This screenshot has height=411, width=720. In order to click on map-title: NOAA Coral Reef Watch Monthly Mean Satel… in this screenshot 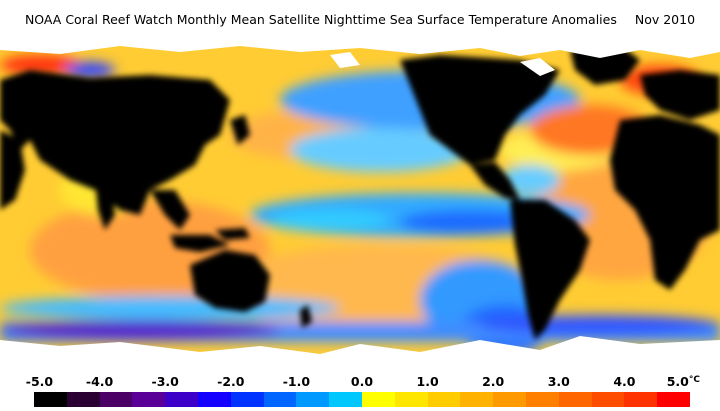, I will do `click(360, 19)`.